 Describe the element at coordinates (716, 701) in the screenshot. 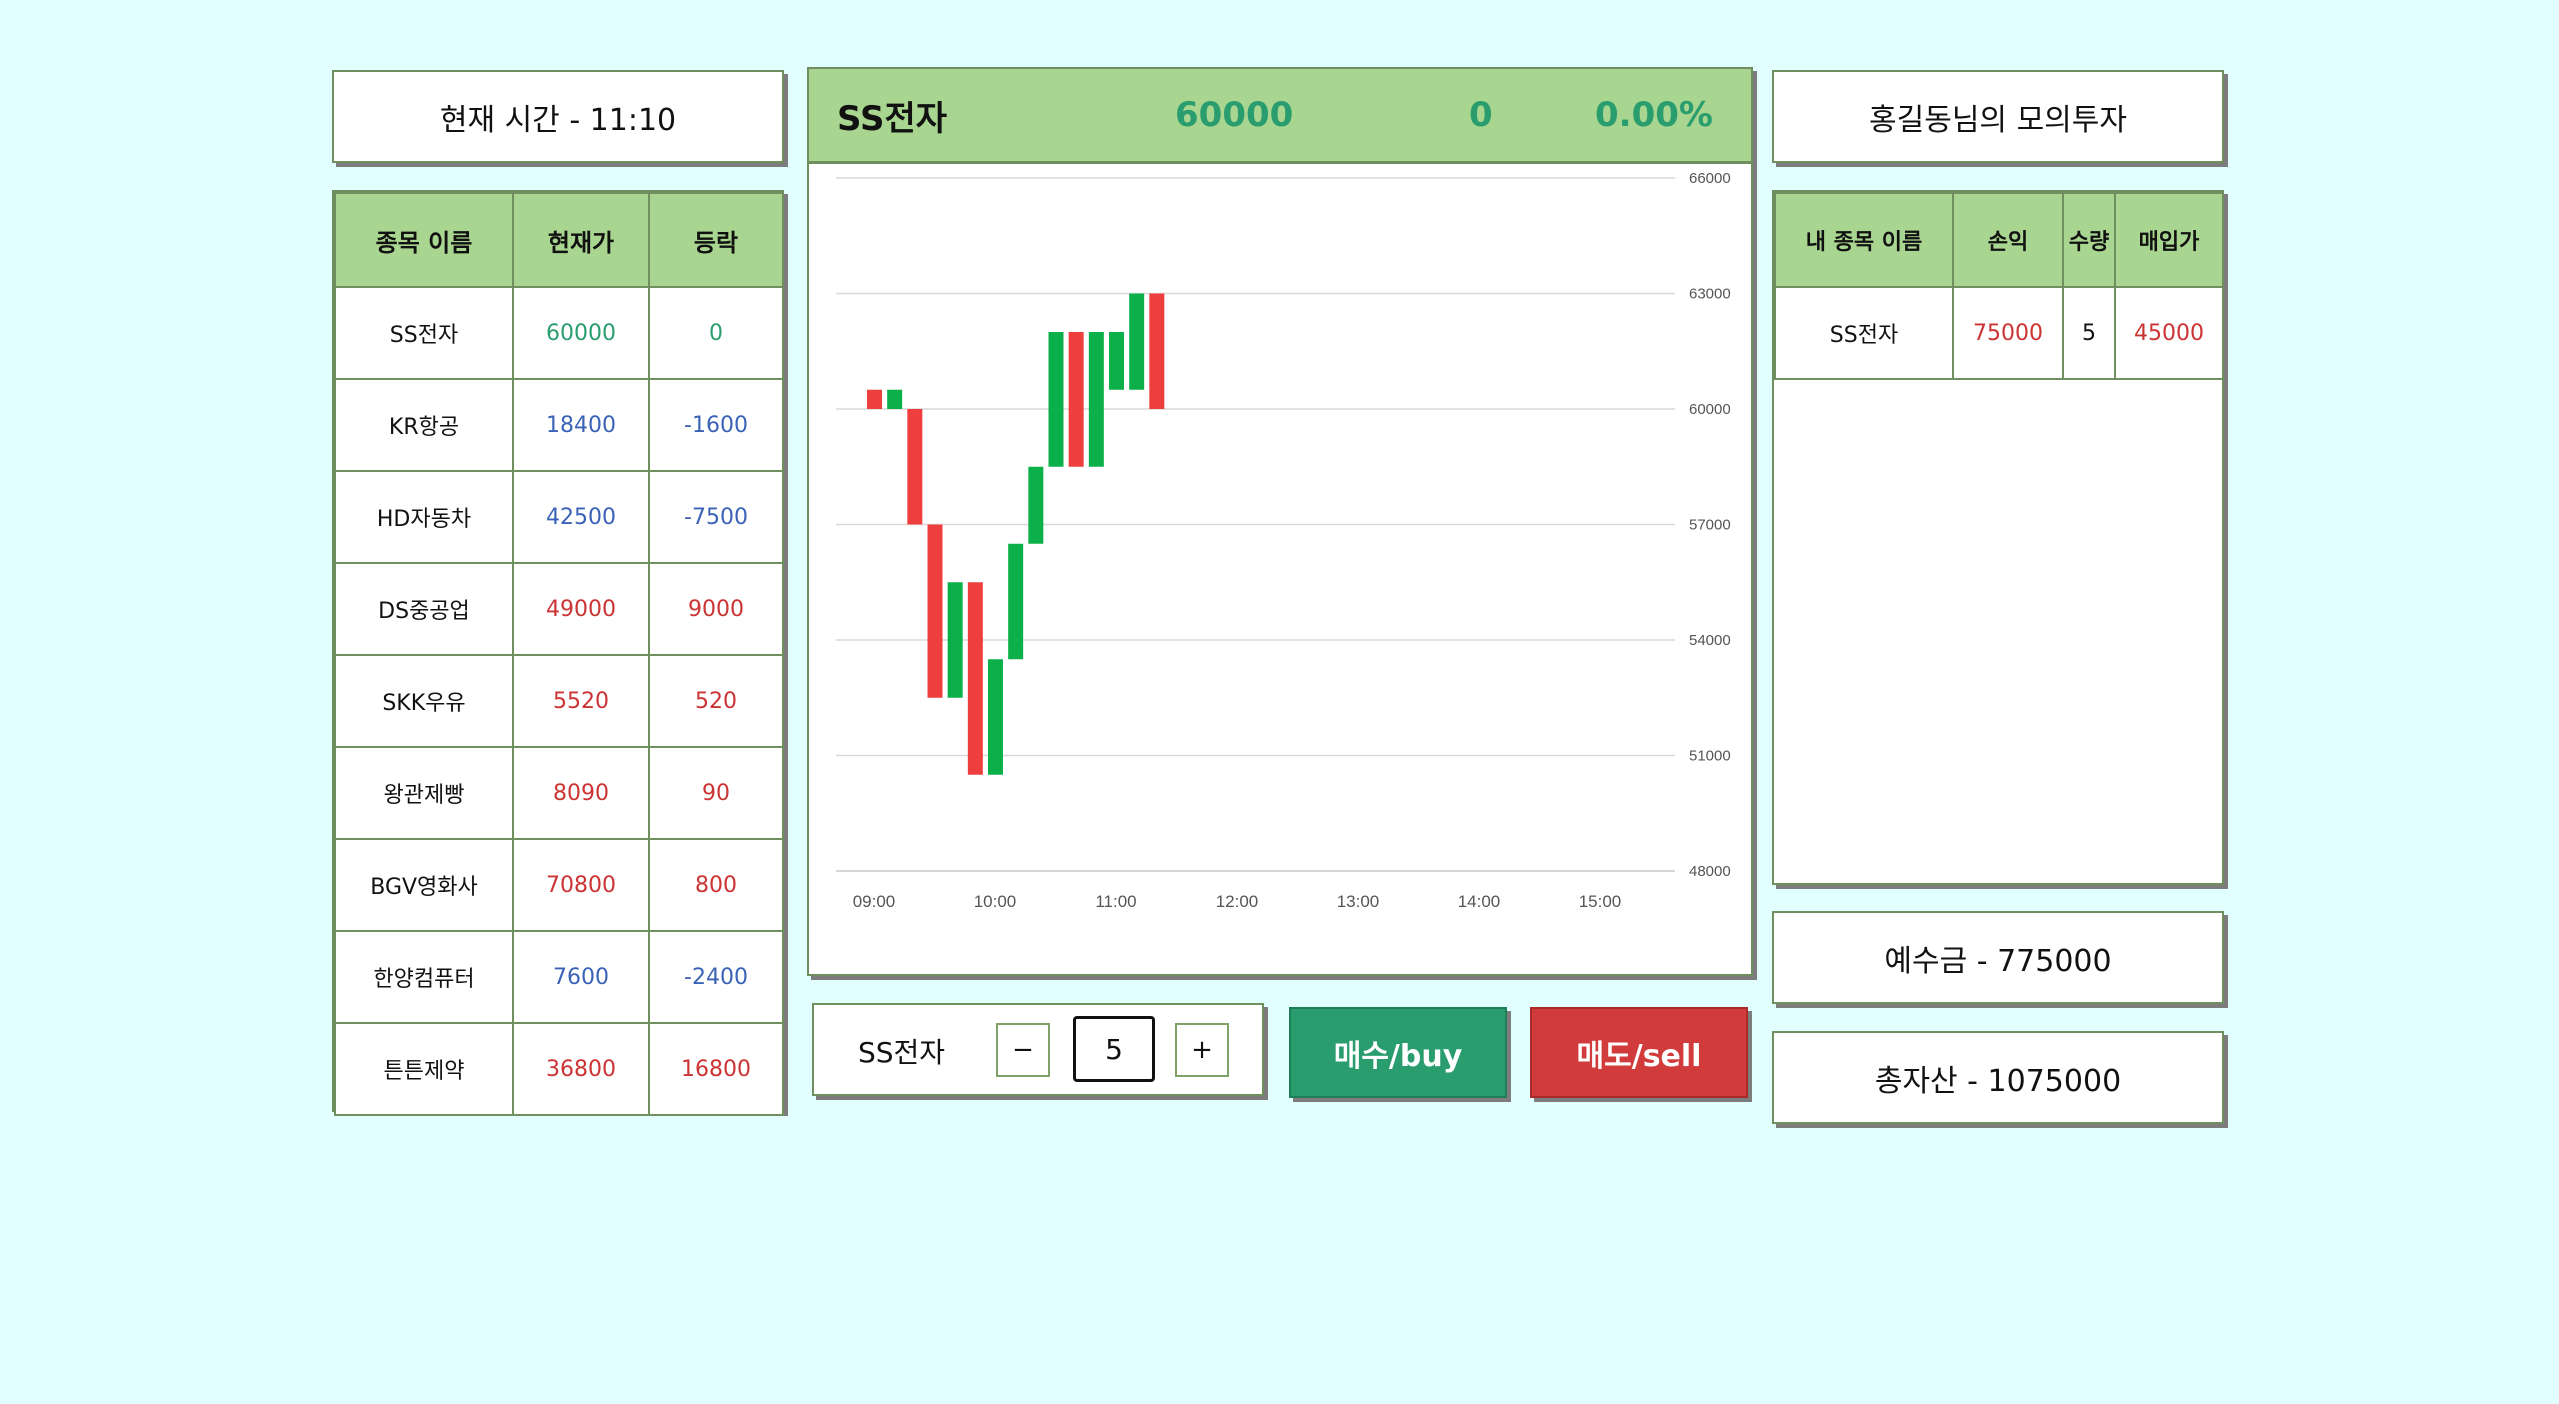

I see `stock-change: 520` at that location.